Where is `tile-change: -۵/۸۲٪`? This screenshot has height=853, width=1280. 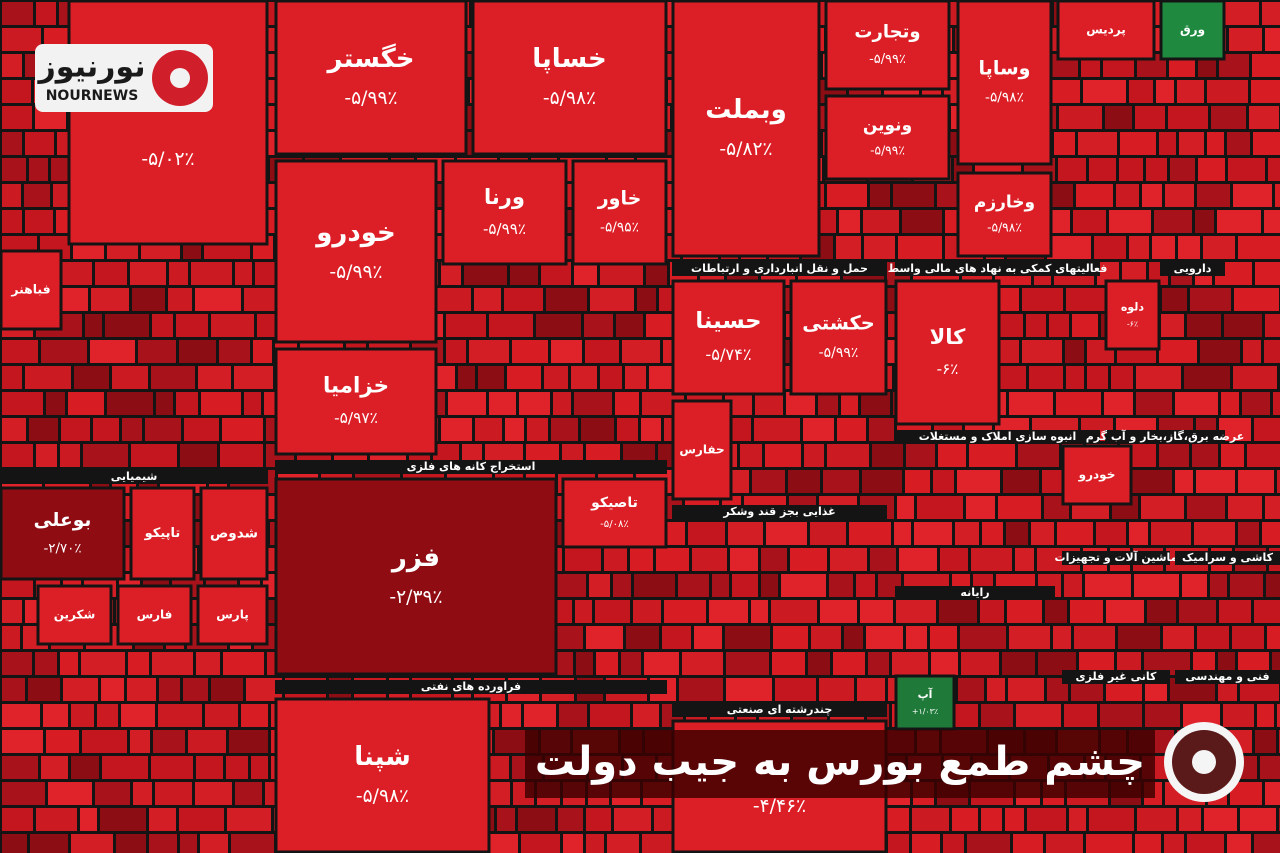 tile-change: -۵/۸۲٪ is located at coordinates (745, 149).